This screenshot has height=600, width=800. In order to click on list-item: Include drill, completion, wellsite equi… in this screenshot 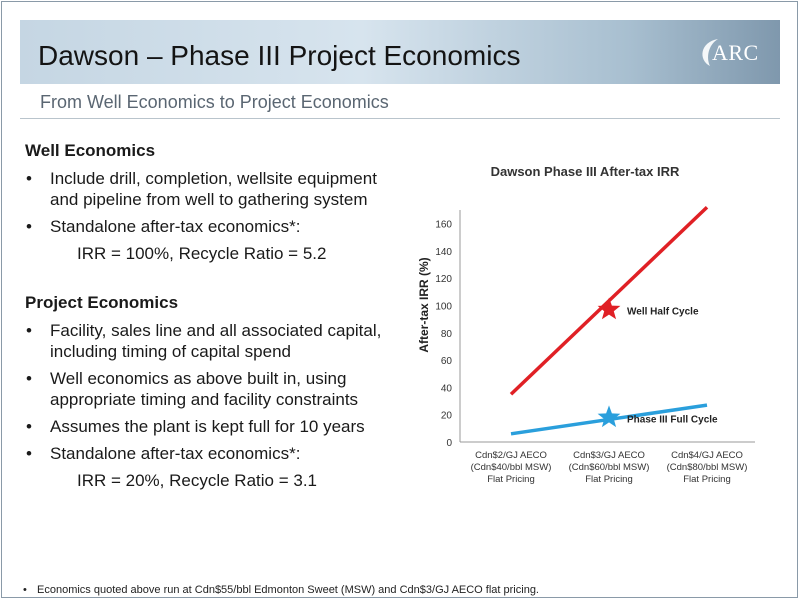, I will do `click(210, 189)`.